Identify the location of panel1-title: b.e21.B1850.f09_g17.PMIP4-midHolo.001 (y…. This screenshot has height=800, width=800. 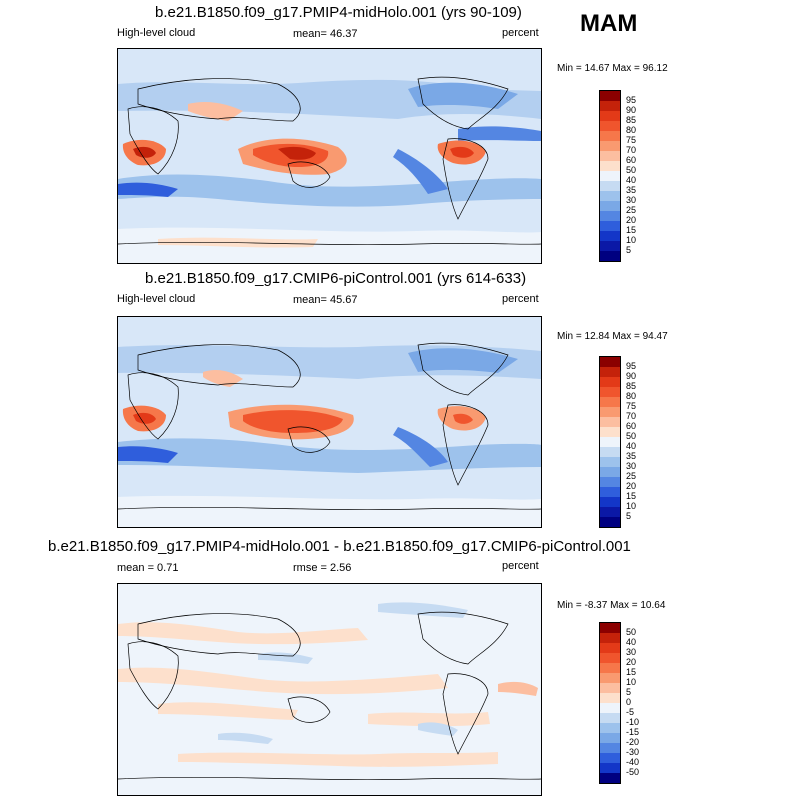
(338, 12).